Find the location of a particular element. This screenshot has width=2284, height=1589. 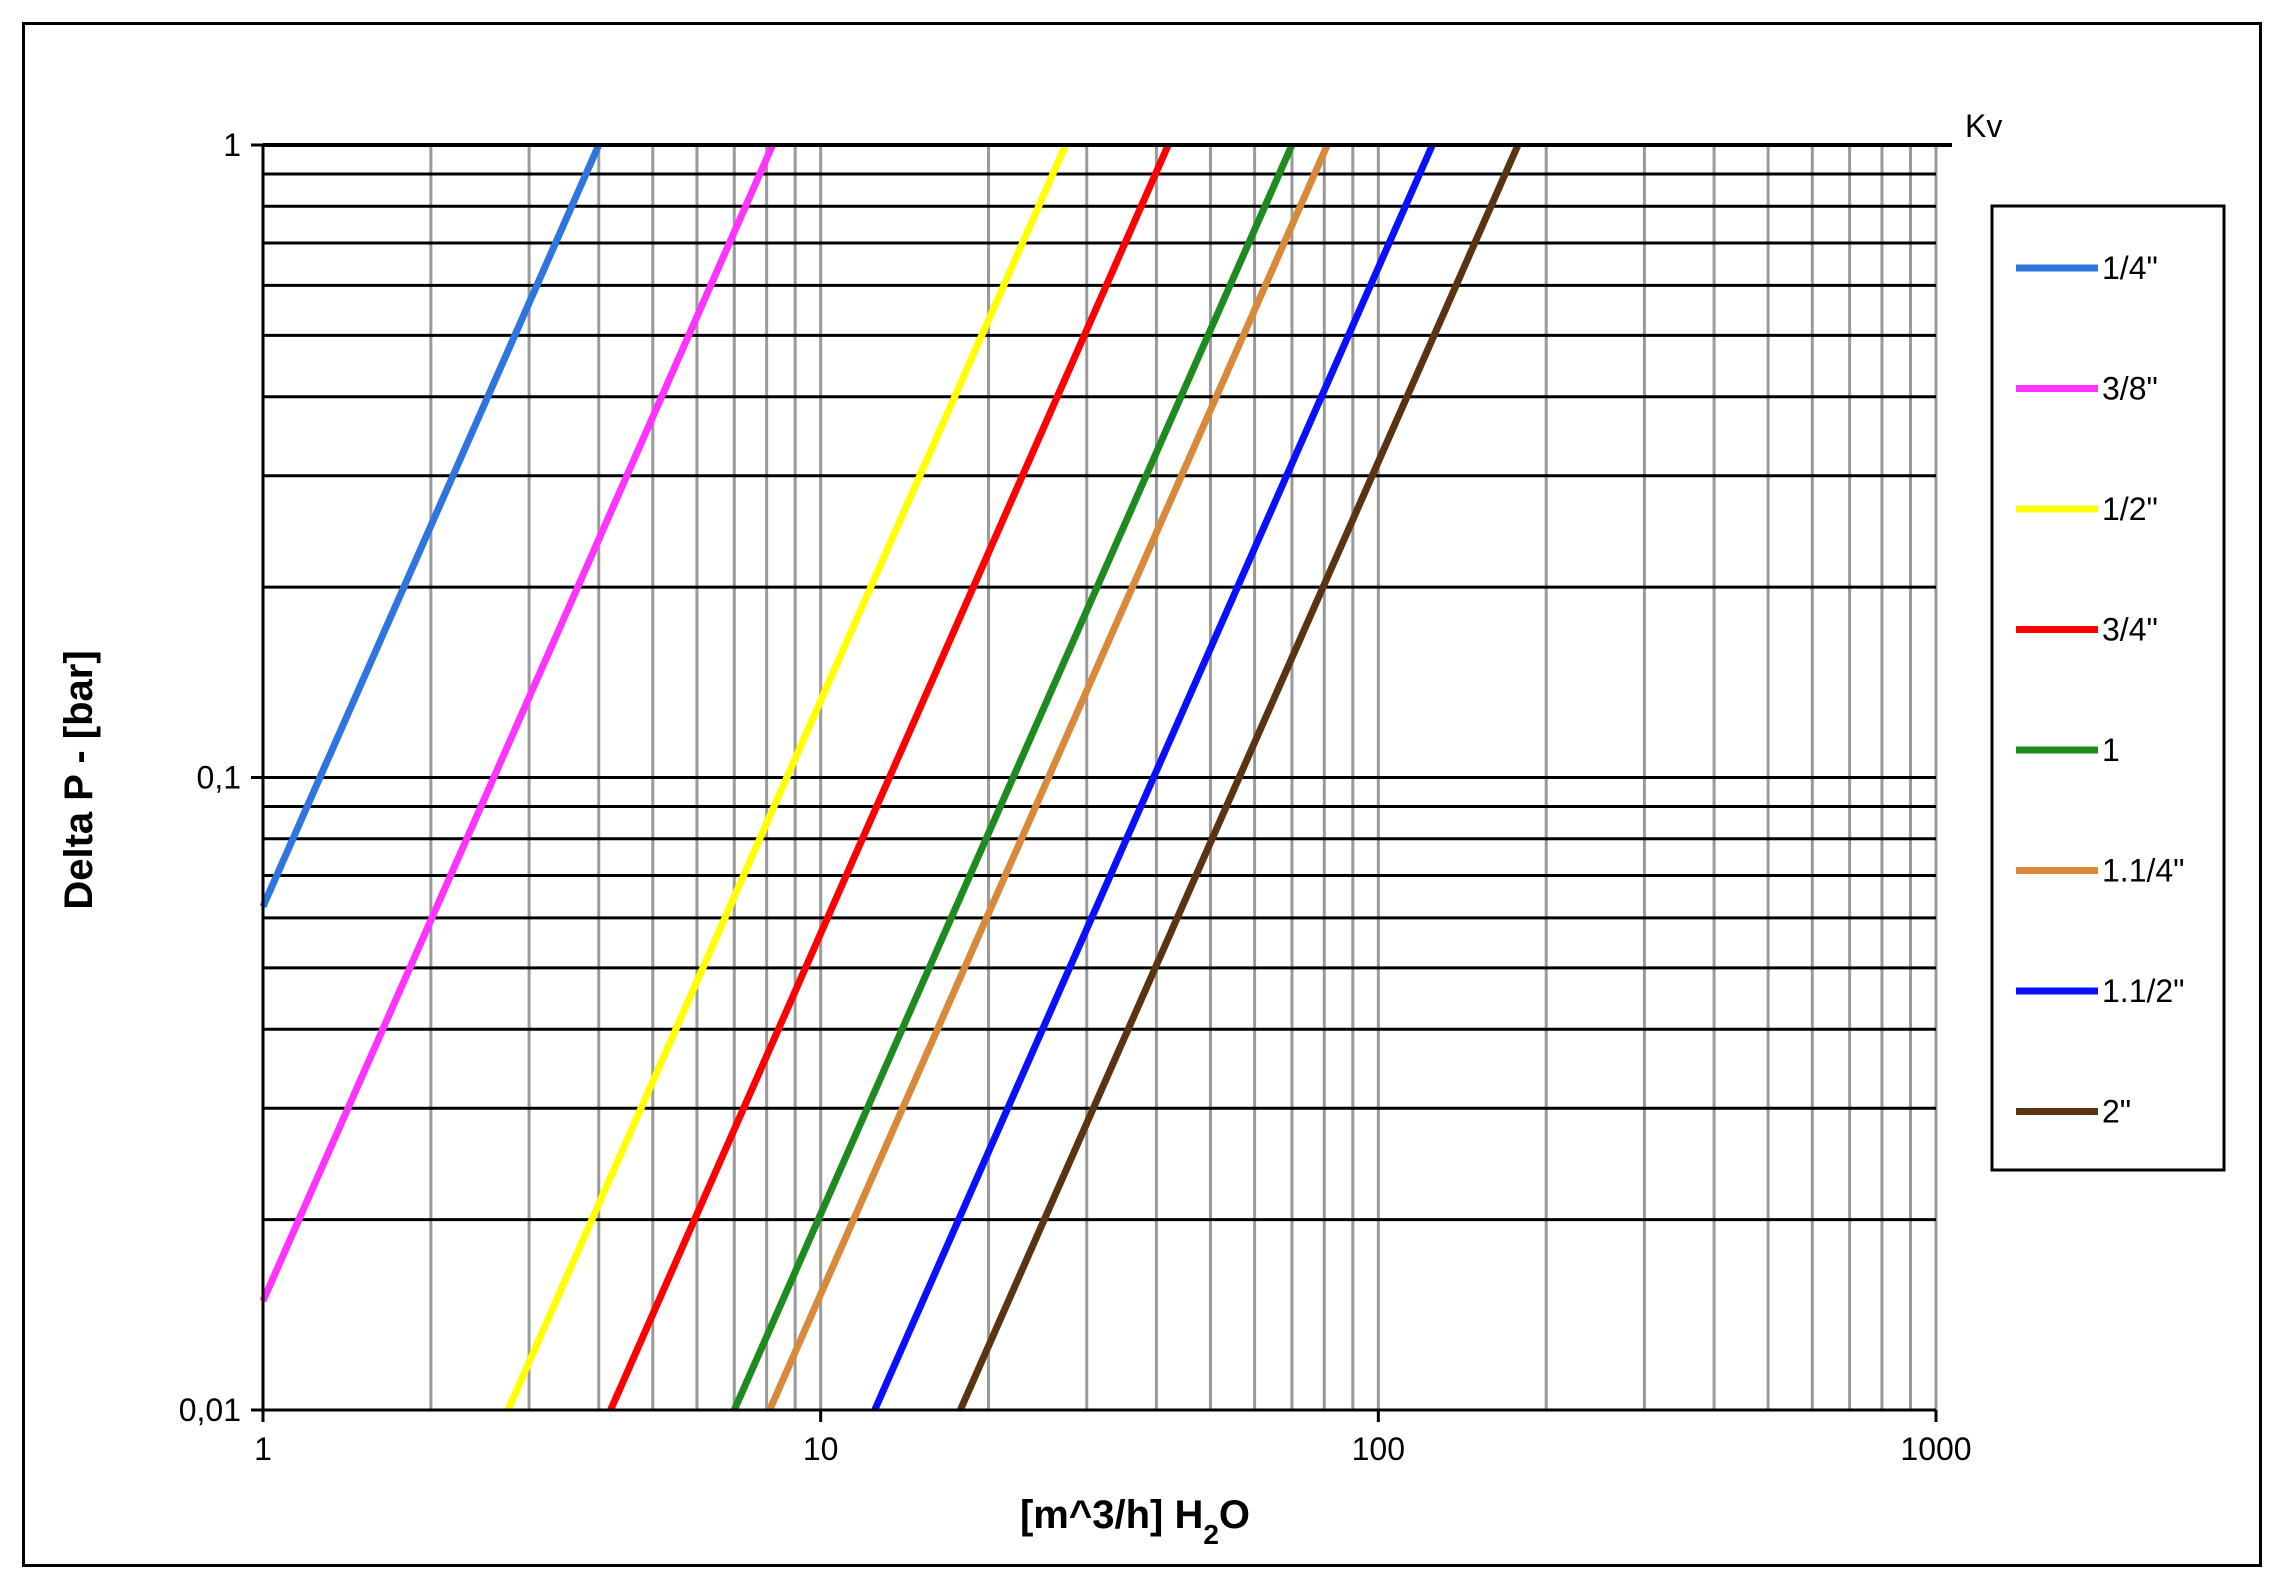

x-tick-label: 100 is located at coordinates (1378, 1449).